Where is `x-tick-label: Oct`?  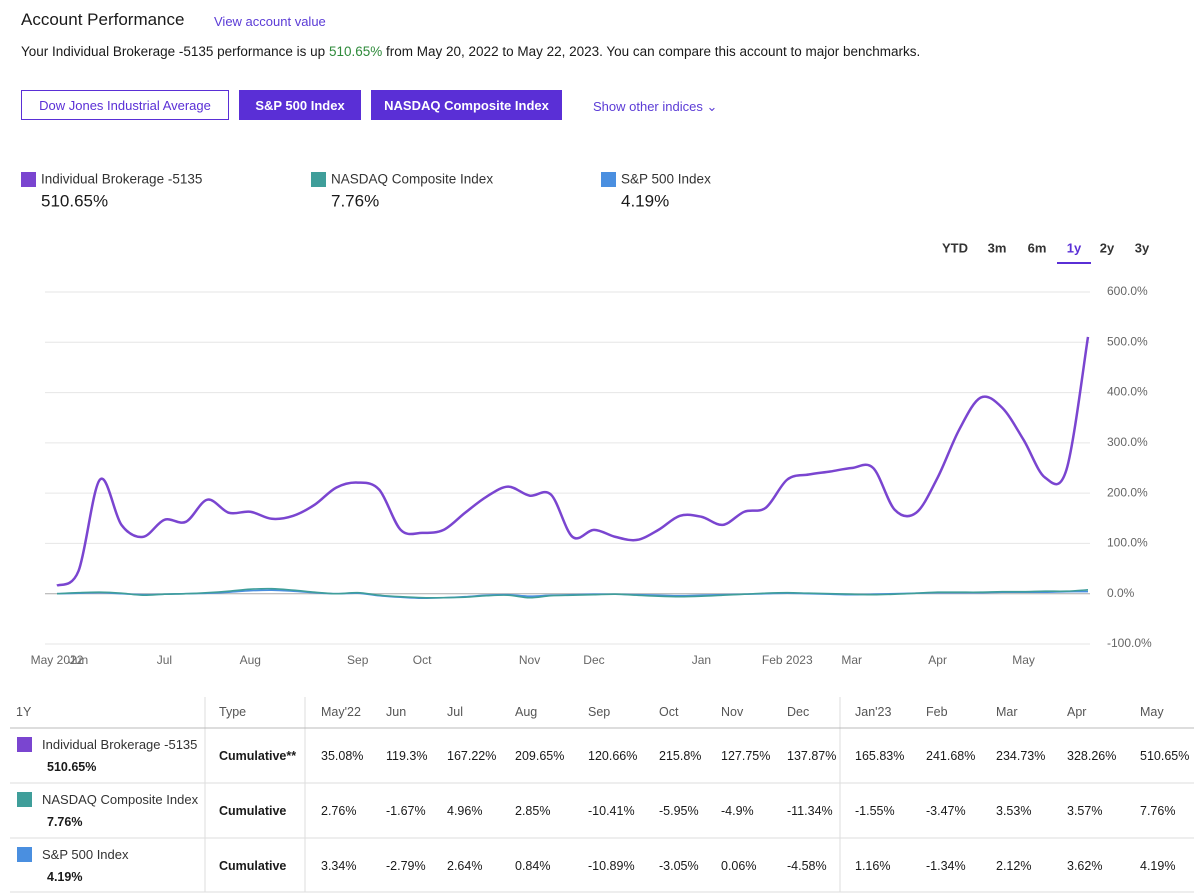 x-tick-label: Oct is located at coordinates (422, 660).